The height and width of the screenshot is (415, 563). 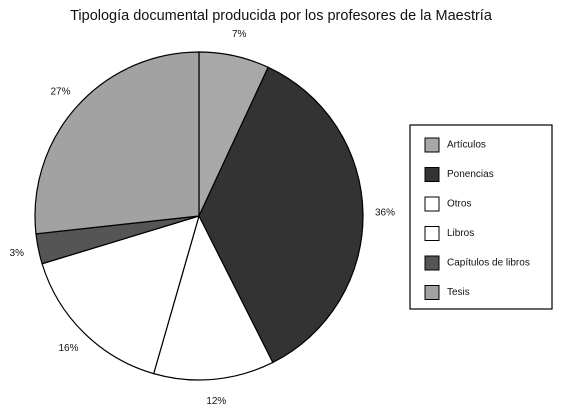 I want to click on legend-label: Capítulos de libros, so click(x=488, y=263).